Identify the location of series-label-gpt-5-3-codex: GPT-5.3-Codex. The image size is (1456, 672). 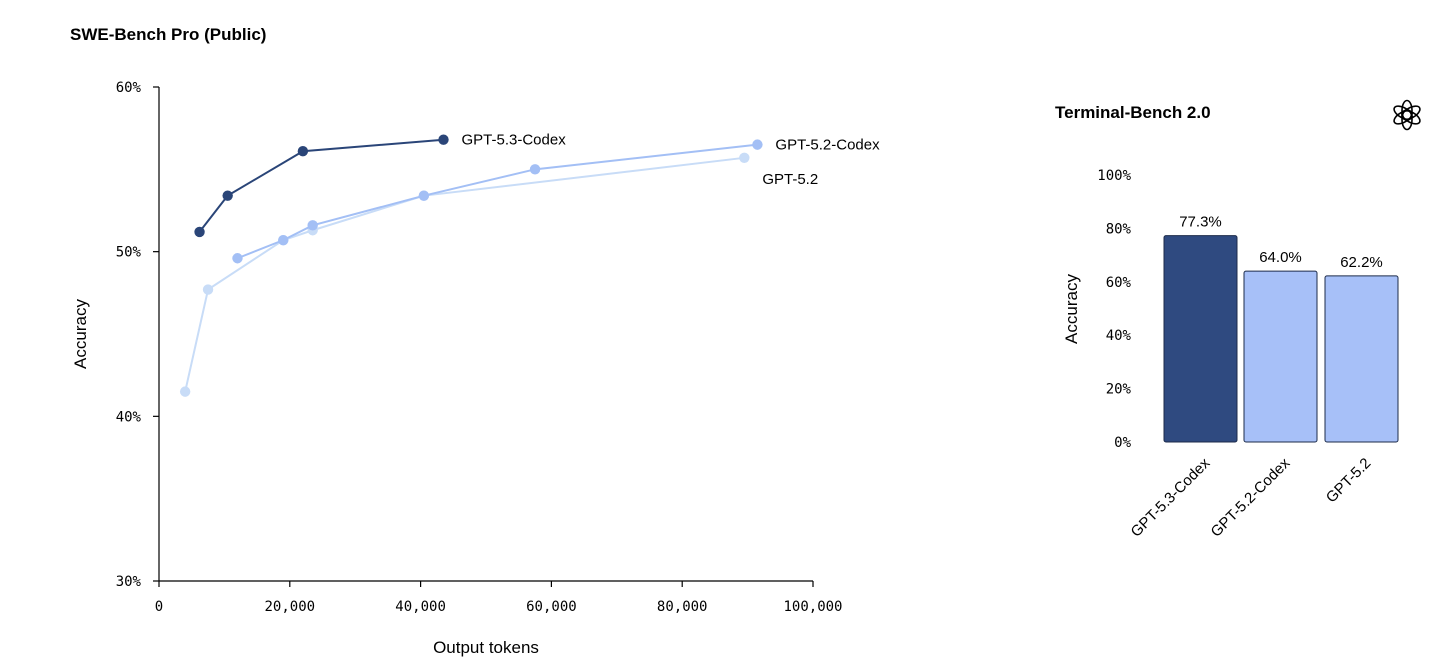
(513, 140).